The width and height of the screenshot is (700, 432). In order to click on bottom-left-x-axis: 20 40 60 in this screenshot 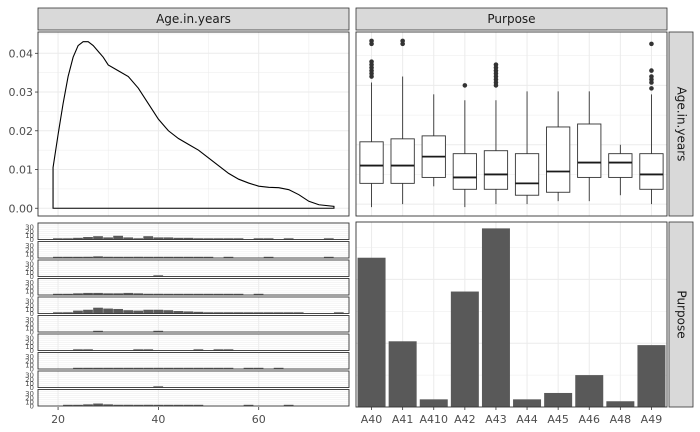, I will do `click(158, 416)`.